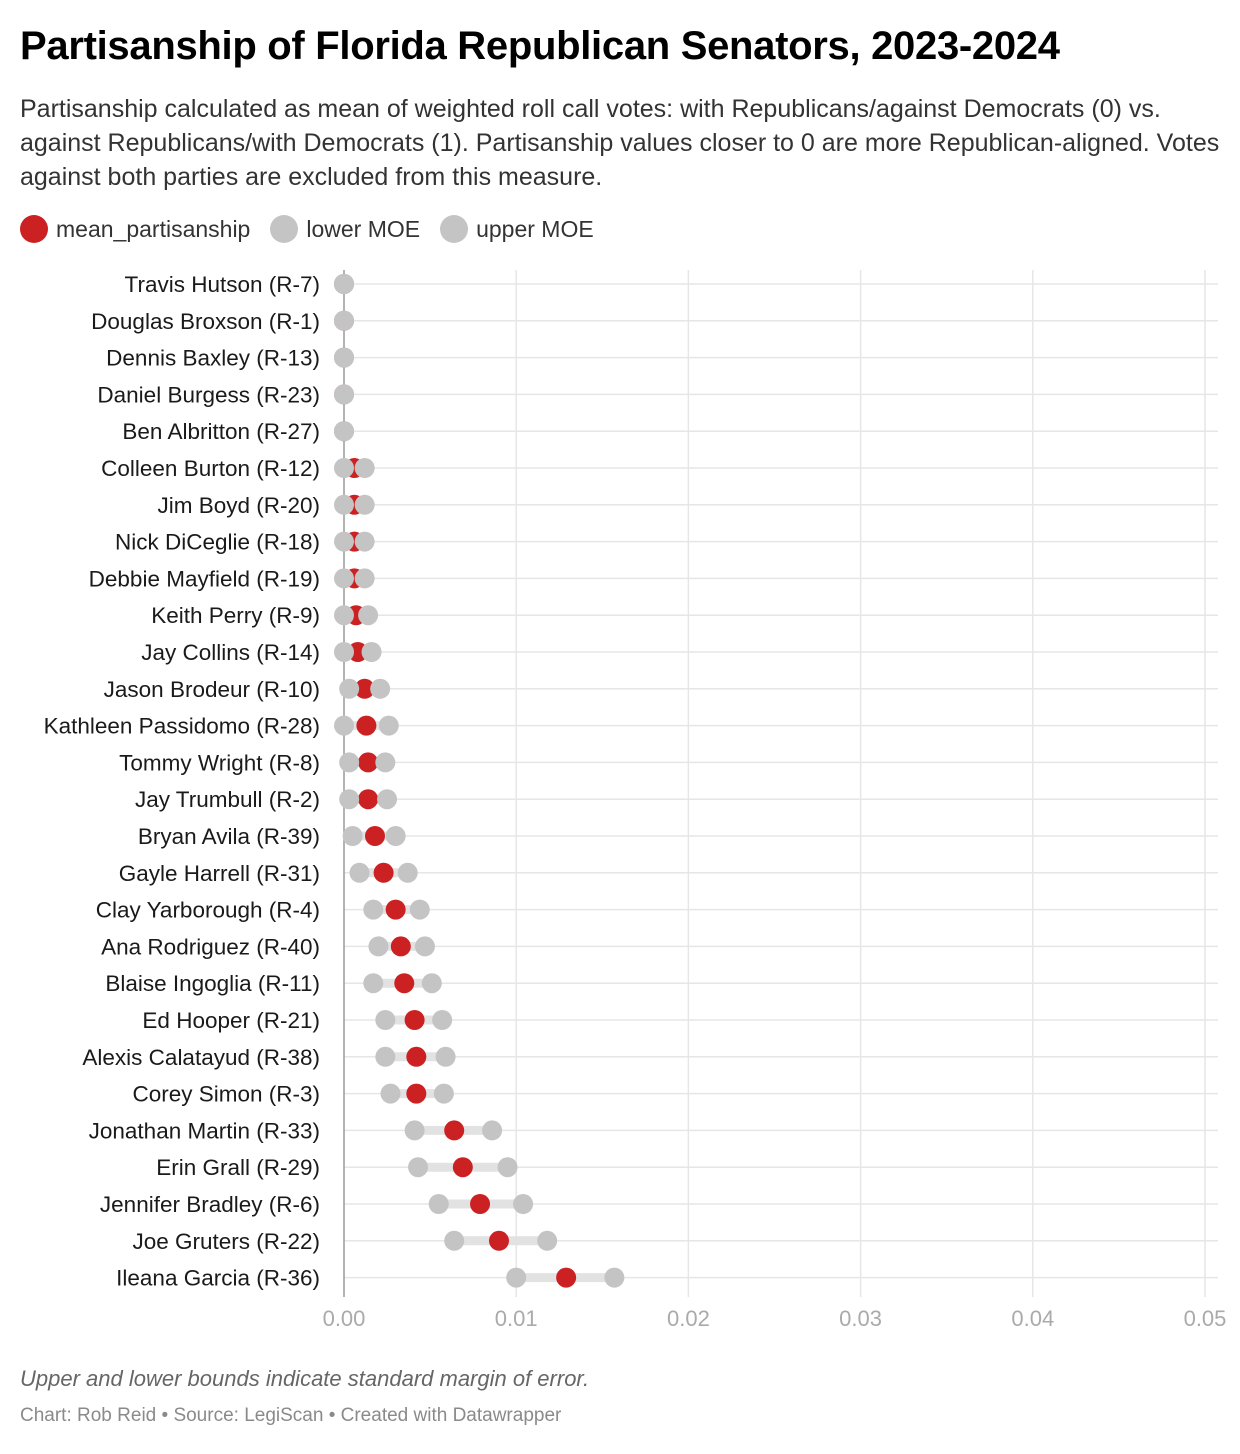 The height and width of the screenshot is (1454, 1240). I want to click on senator-label: Alexis Calatayud (R-38), so click(201, 1057).